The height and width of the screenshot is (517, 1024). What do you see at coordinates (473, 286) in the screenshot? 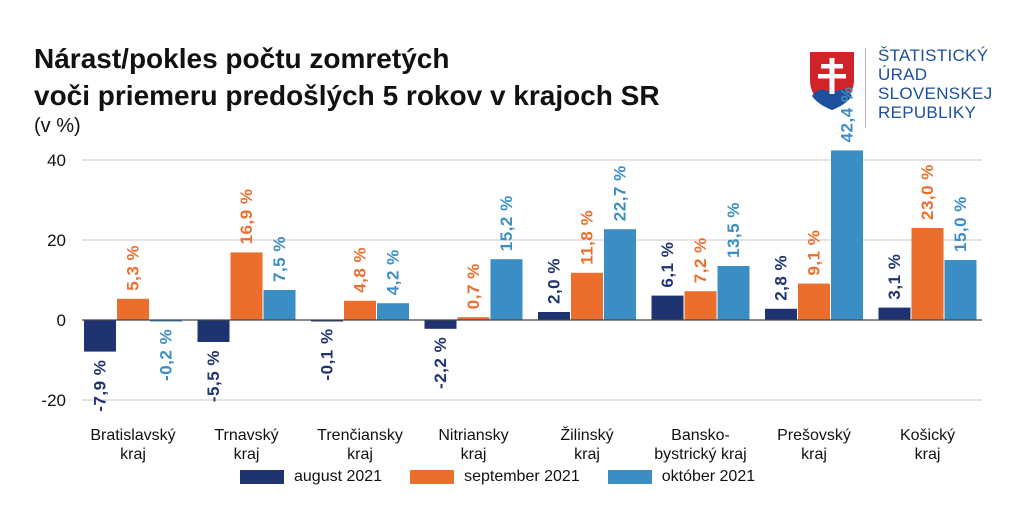
I see `data-label: 0,7 %` at bounding box center [473, 286].